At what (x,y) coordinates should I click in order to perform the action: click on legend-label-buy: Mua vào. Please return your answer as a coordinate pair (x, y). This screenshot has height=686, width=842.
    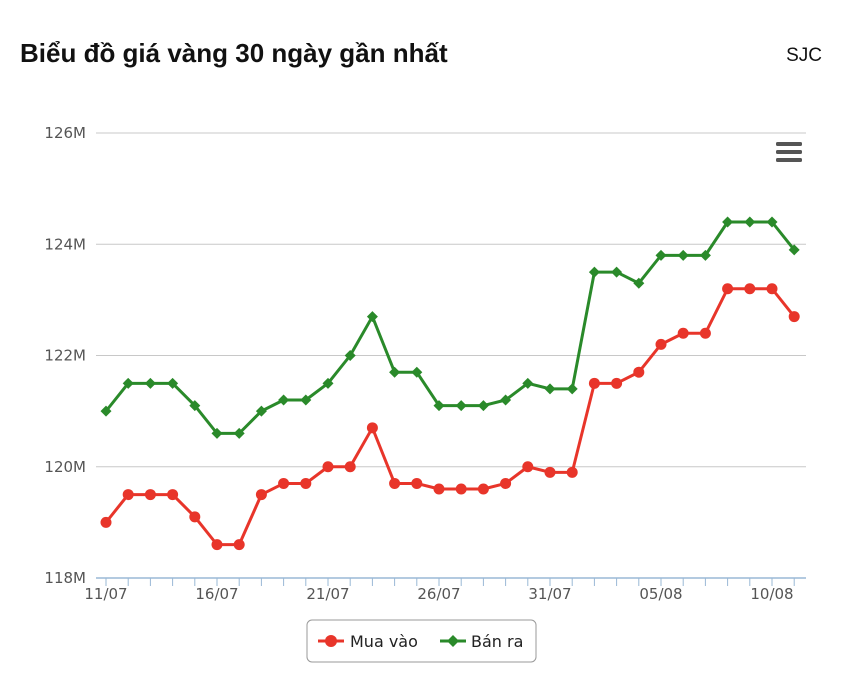
    Looking at the image, I should click on (384, 641).